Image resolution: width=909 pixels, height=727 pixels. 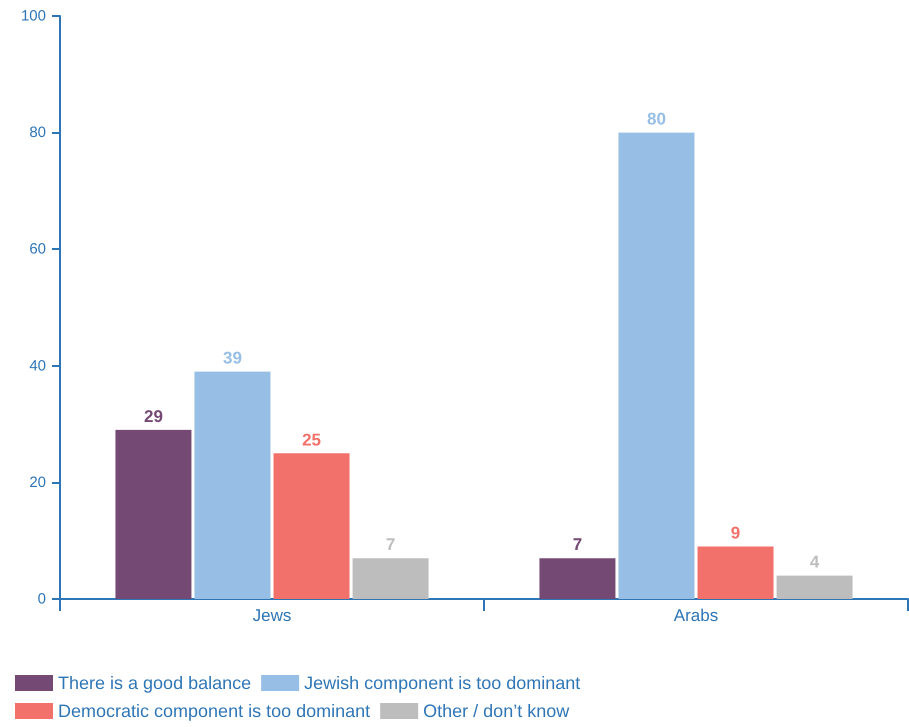 I want to click on data-label: 39, so click(x=232, y=358).